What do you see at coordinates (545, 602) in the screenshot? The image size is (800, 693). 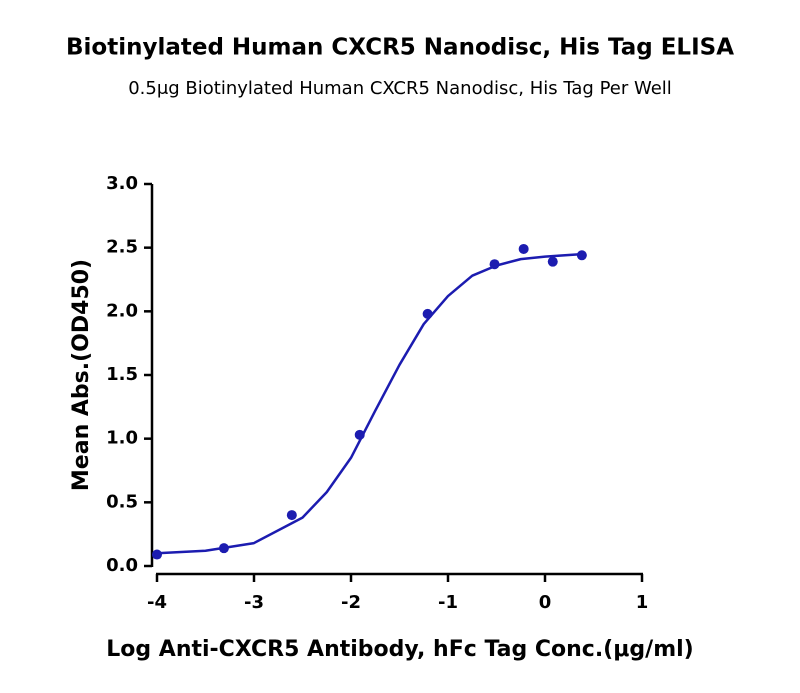 I see `x-tick-label: 0` at bounding box center [545, 602].